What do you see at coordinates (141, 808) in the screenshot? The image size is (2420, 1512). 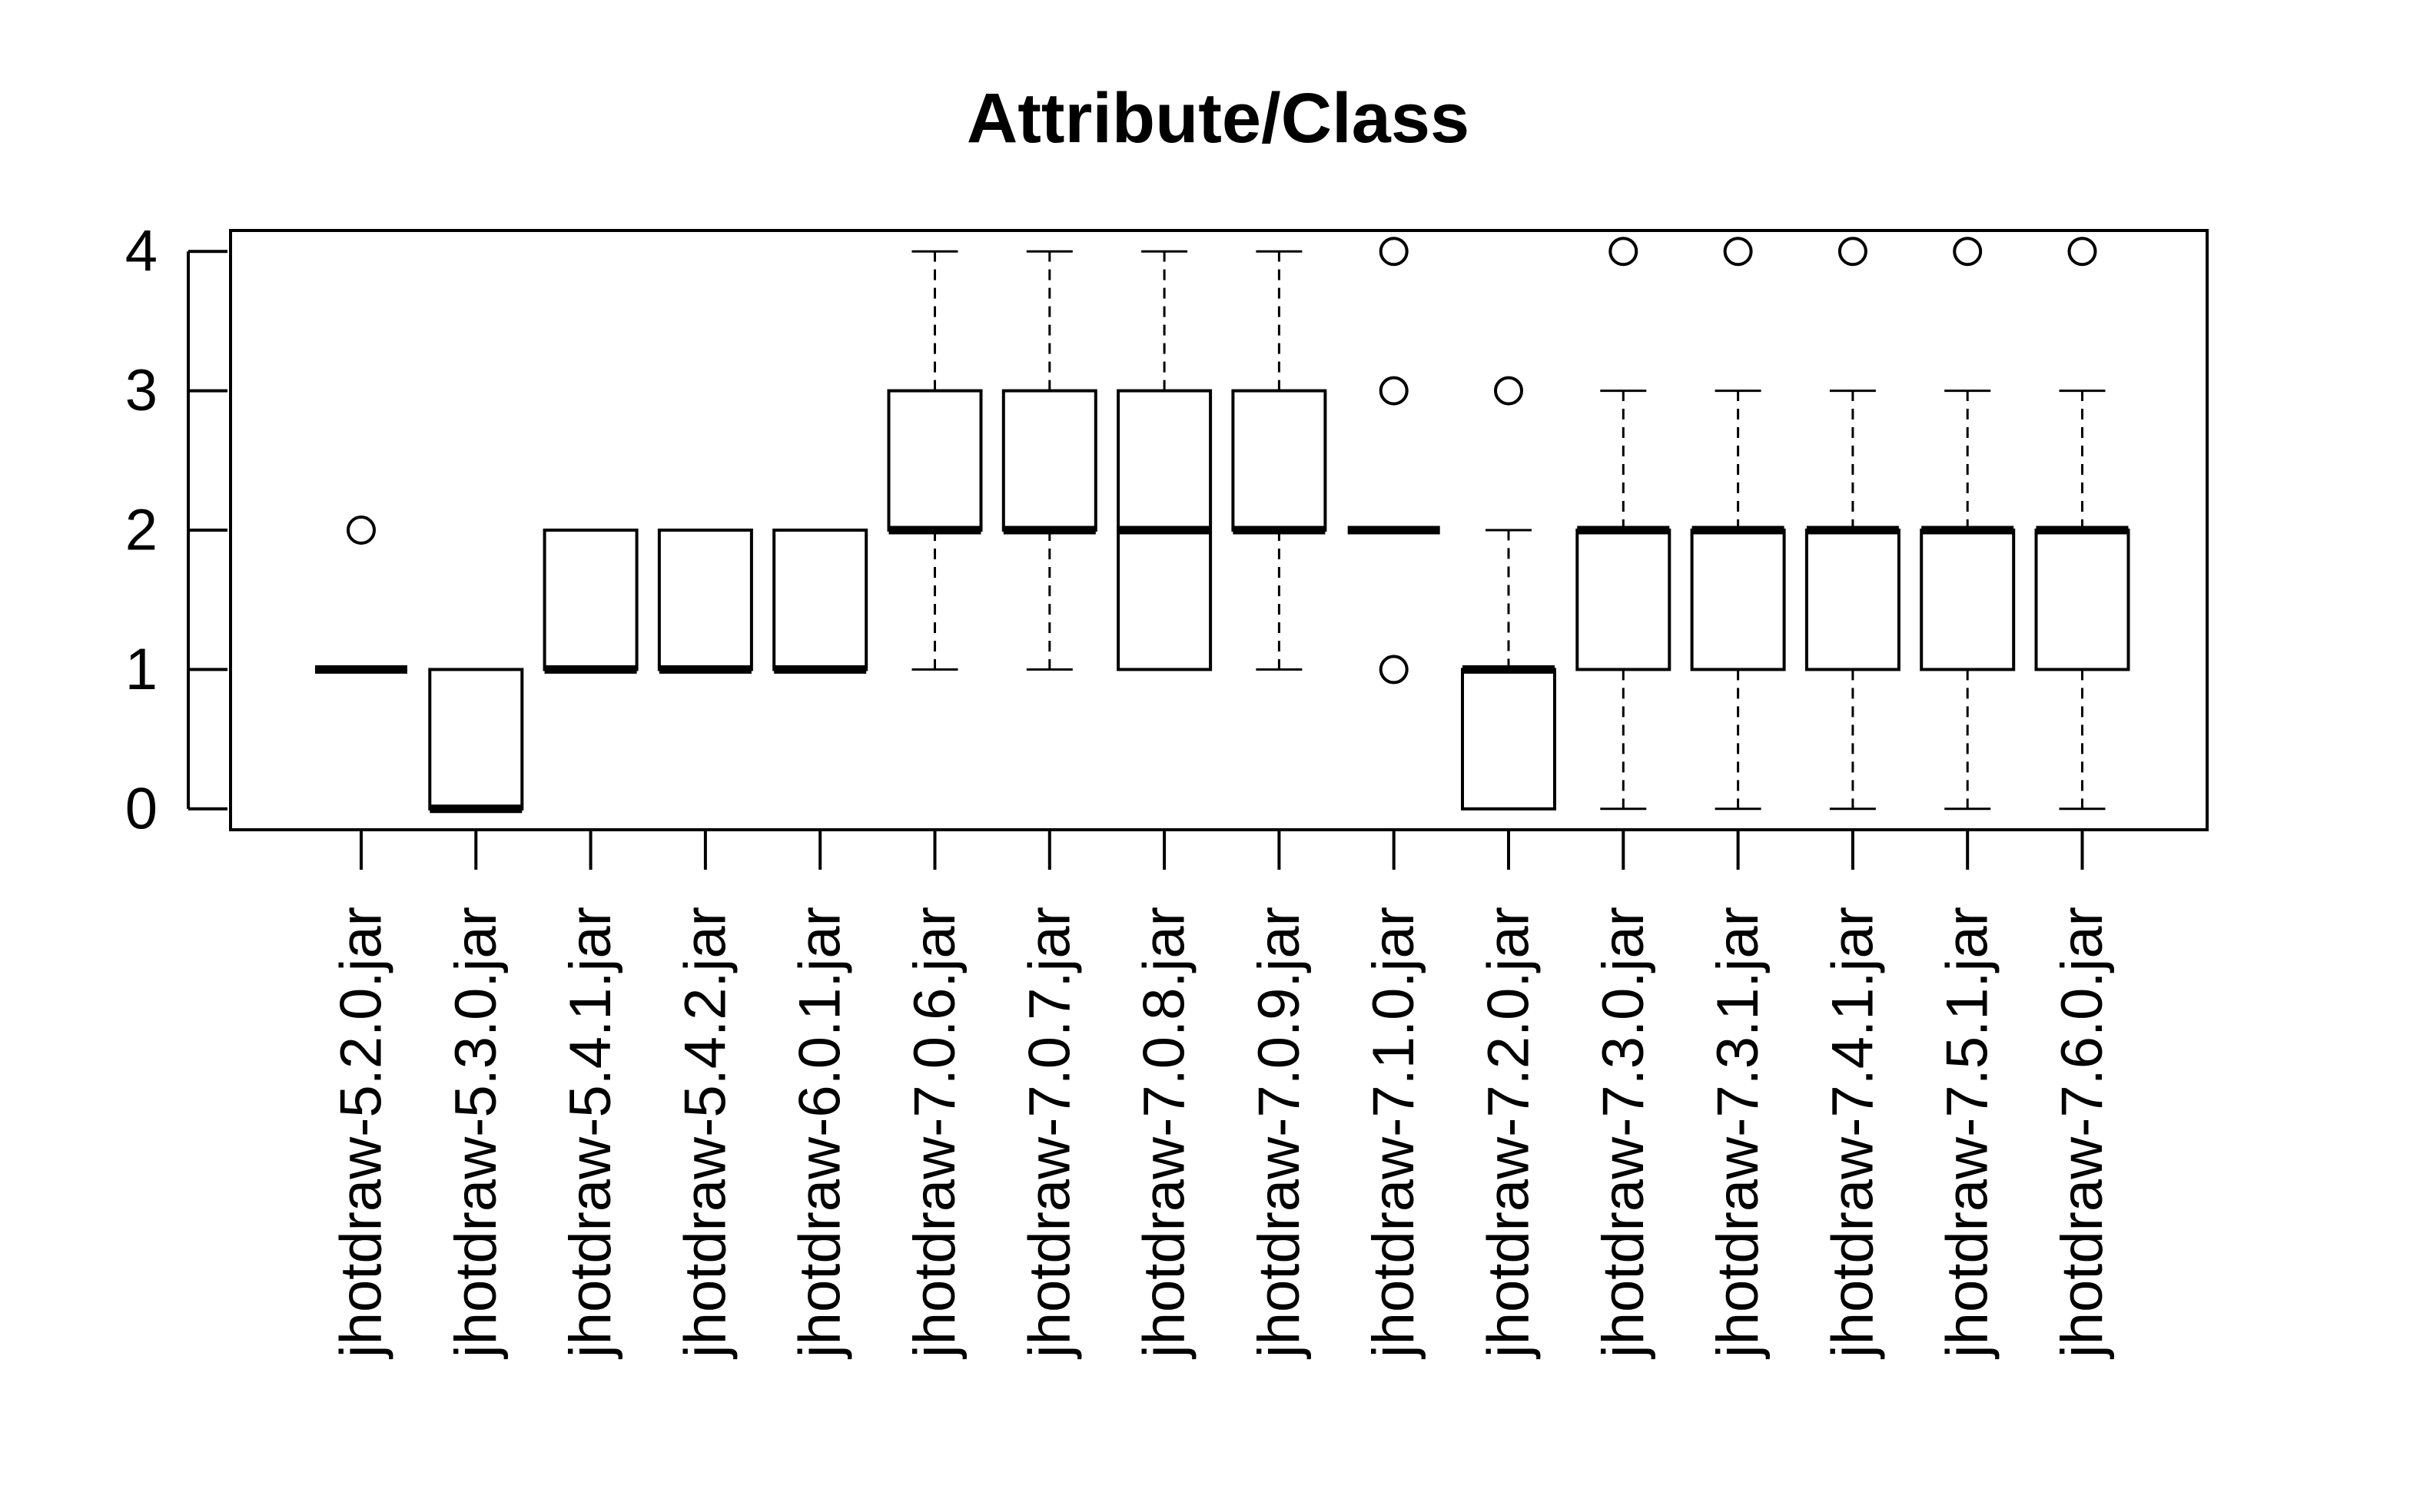 I see `y-tick-label: 0` at bounding box center [141, 808].